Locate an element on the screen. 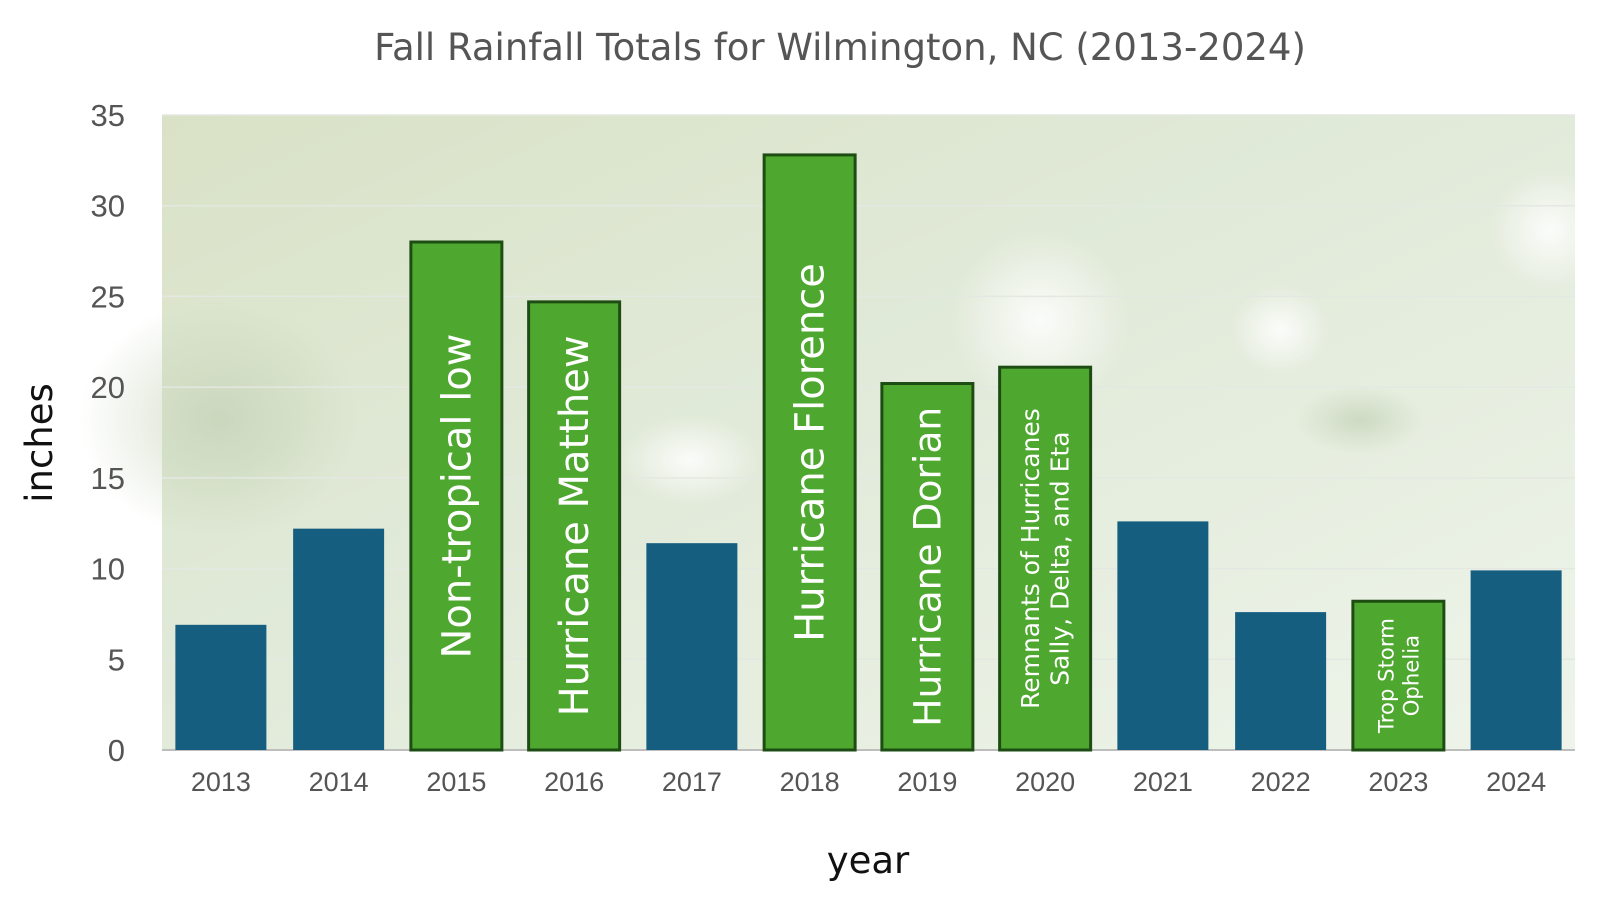  bar-annotation: Trop Storm is located at coordinates (1385, 676).